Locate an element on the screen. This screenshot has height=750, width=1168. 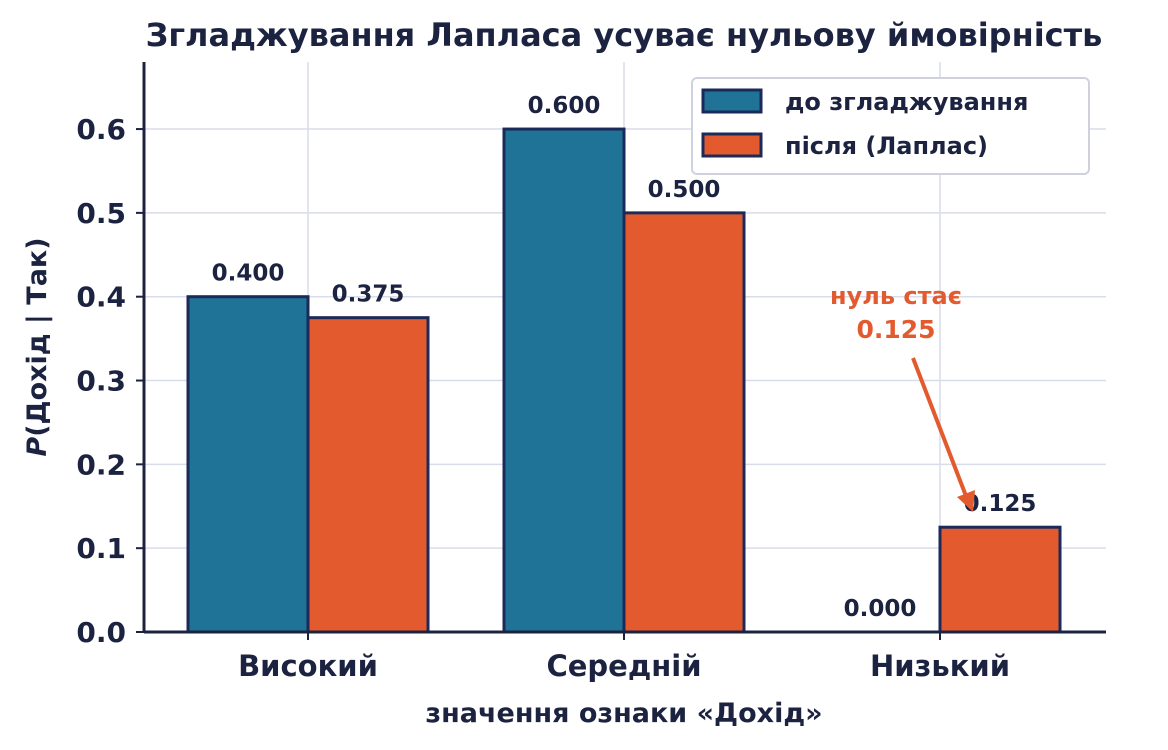
legend-swatch-before is located at coordinates (732, 101).